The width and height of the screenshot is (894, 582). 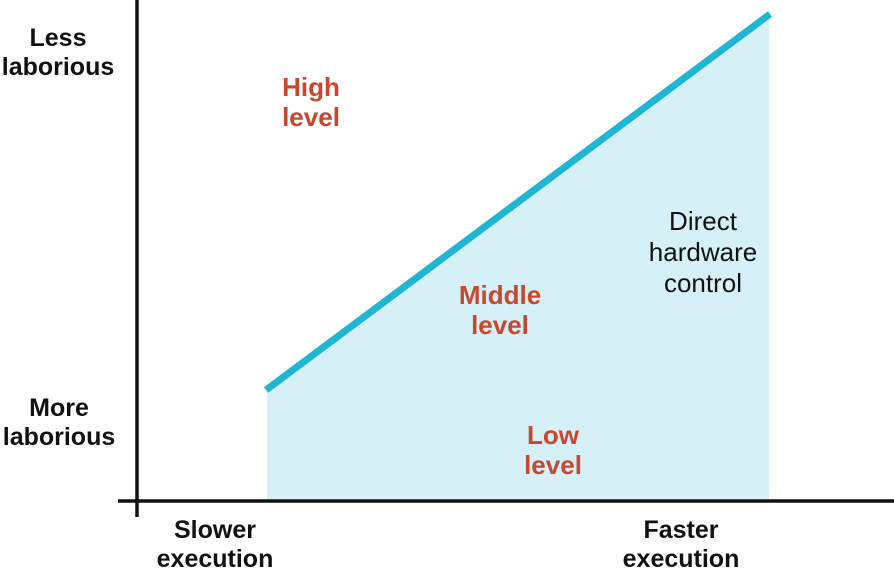 I want to click on low-level-label: Low level, so click(x=553, y=450).